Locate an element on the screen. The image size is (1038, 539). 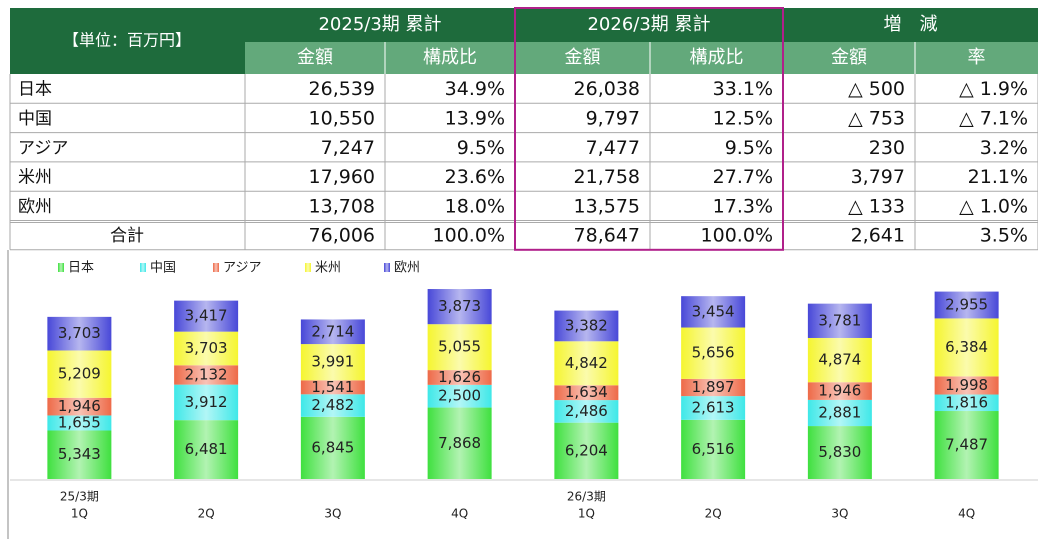
cell: △ 500 is located at coordinates (876, 89).